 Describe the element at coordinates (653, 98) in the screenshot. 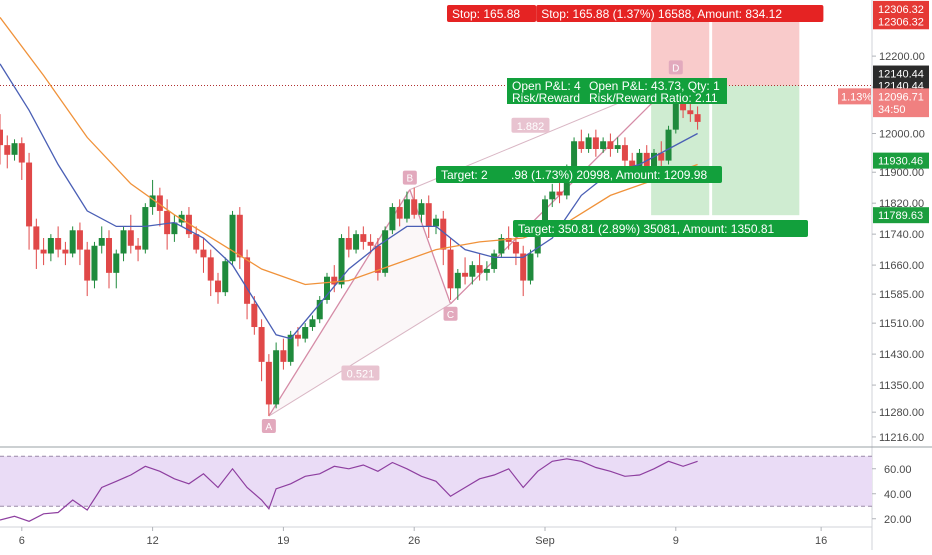

I see `position-2-rr-label: Risk/Reward Ratio: 2.11` at that location.